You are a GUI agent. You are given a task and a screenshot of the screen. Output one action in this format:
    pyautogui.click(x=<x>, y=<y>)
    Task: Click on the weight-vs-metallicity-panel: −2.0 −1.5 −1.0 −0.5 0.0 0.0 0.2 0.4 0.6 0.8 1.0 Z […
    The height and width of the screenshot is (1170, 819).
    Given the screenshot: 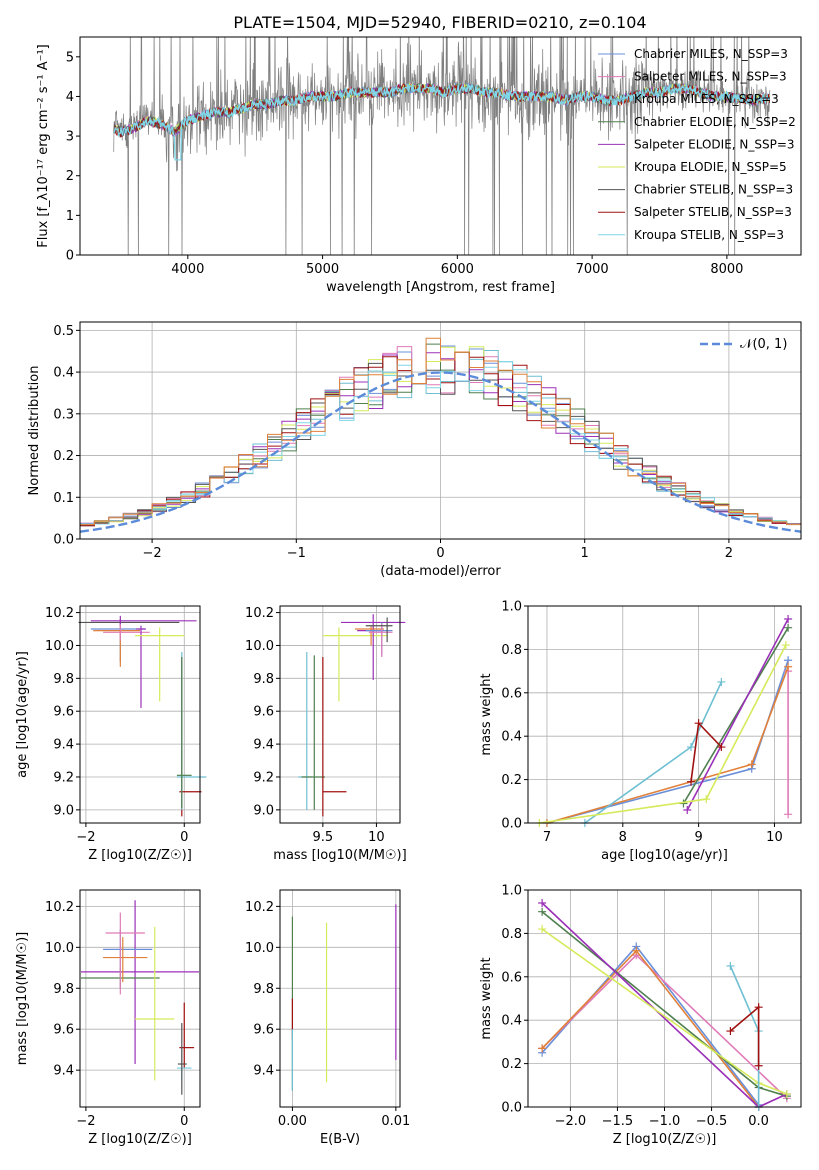 What is the action you would take?
    pyautogui.click(x=640, y=1015)
    